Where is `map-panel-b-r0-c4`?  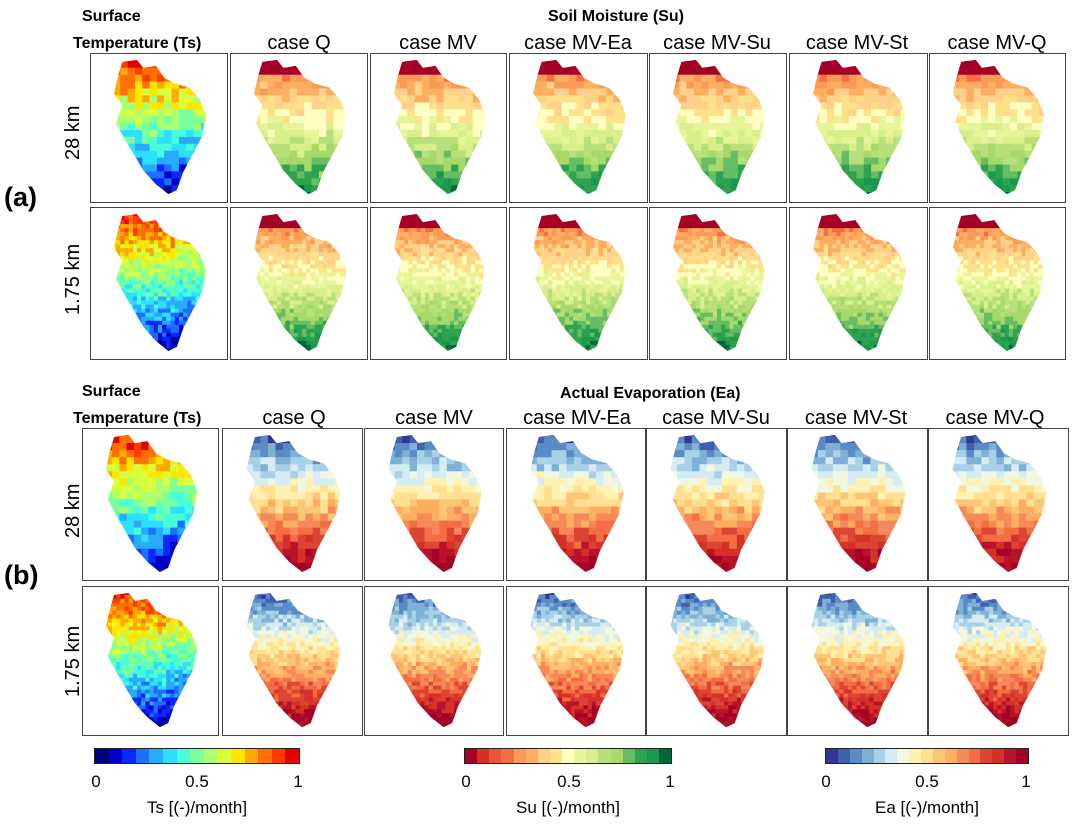
map-panel-b-r0-c4 is located at coordinates (716, 504).